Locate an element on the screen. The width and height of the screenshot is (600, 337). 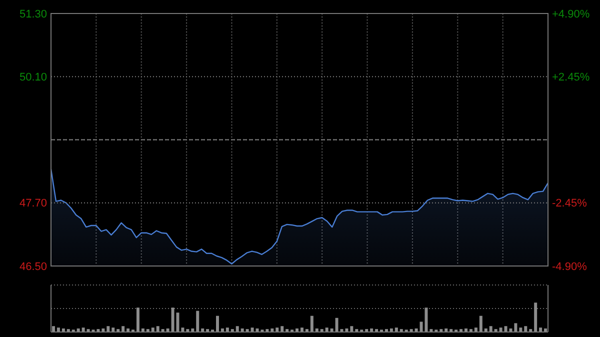
y-tick-label: 51.30 is located at coordinates (33, 14).